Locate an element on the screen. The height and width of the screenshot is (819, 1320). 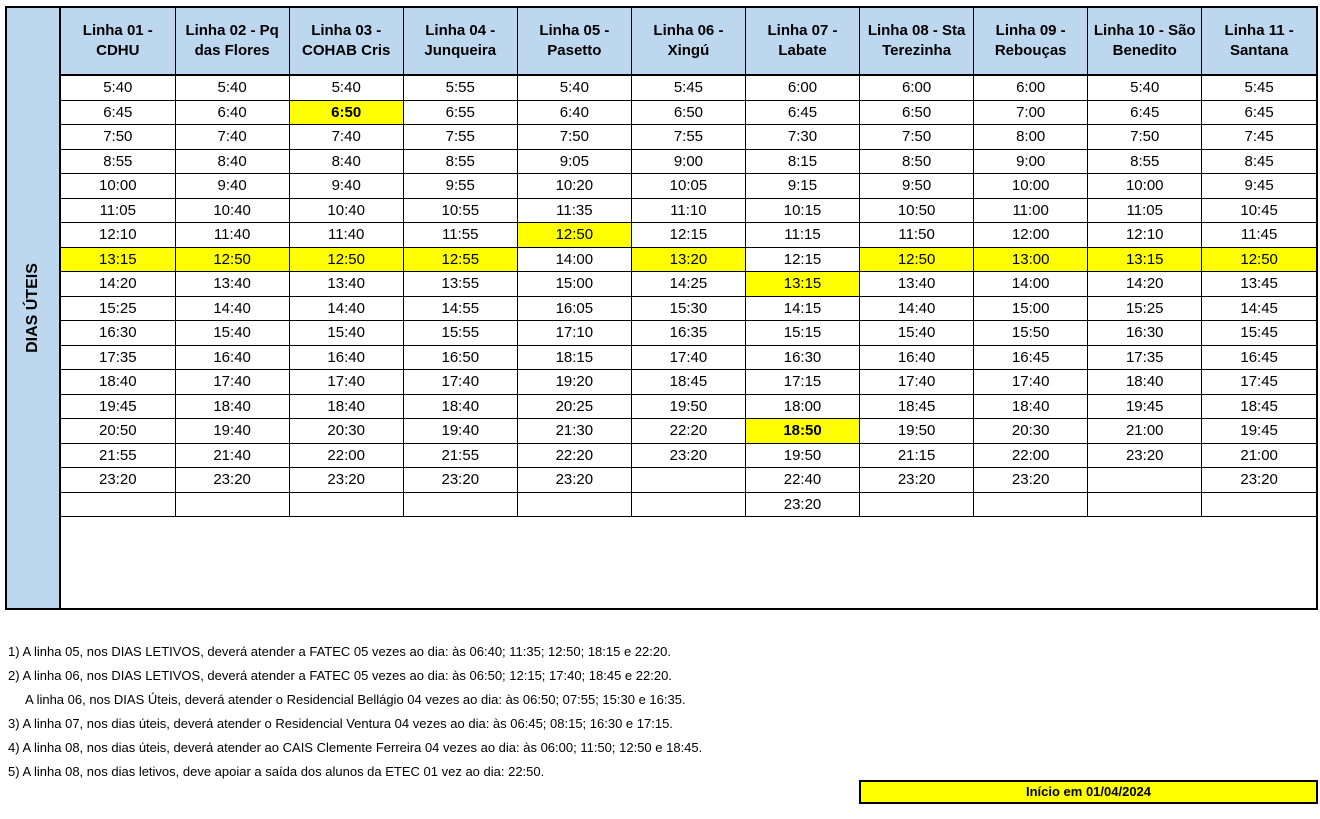
time-cell: 10:05 is located at coordinates (688, 186).